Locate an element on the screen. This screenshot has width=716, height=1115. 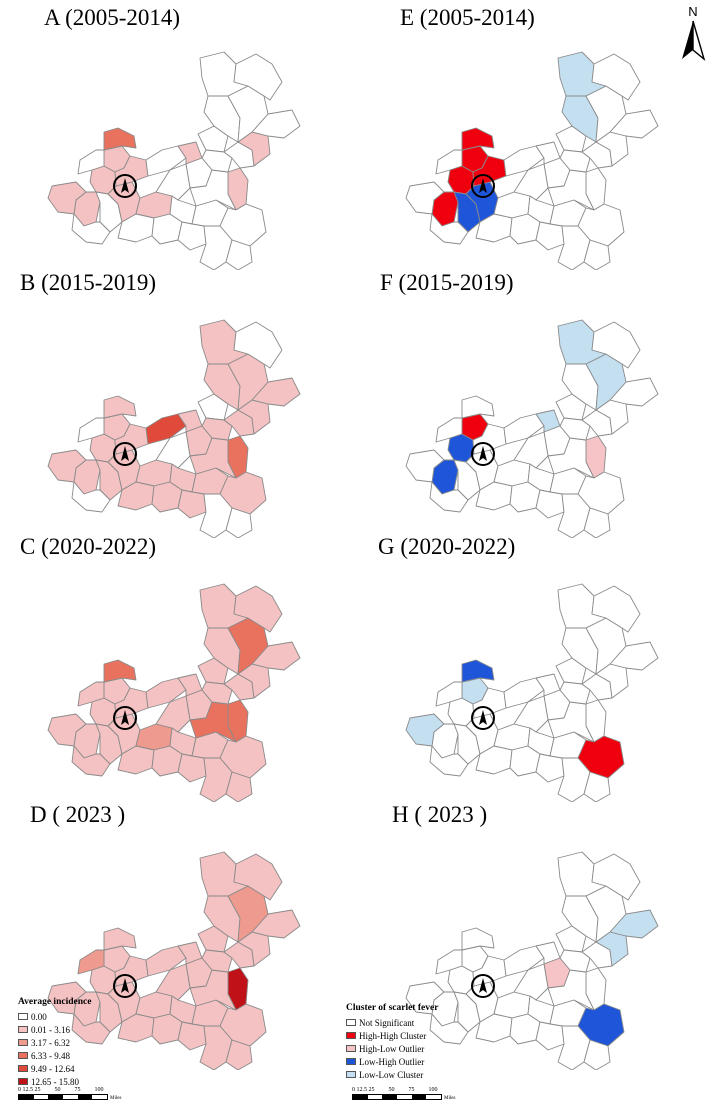
legend-item: 0.01 - 3.16 is located at coordinates (54, 1029).